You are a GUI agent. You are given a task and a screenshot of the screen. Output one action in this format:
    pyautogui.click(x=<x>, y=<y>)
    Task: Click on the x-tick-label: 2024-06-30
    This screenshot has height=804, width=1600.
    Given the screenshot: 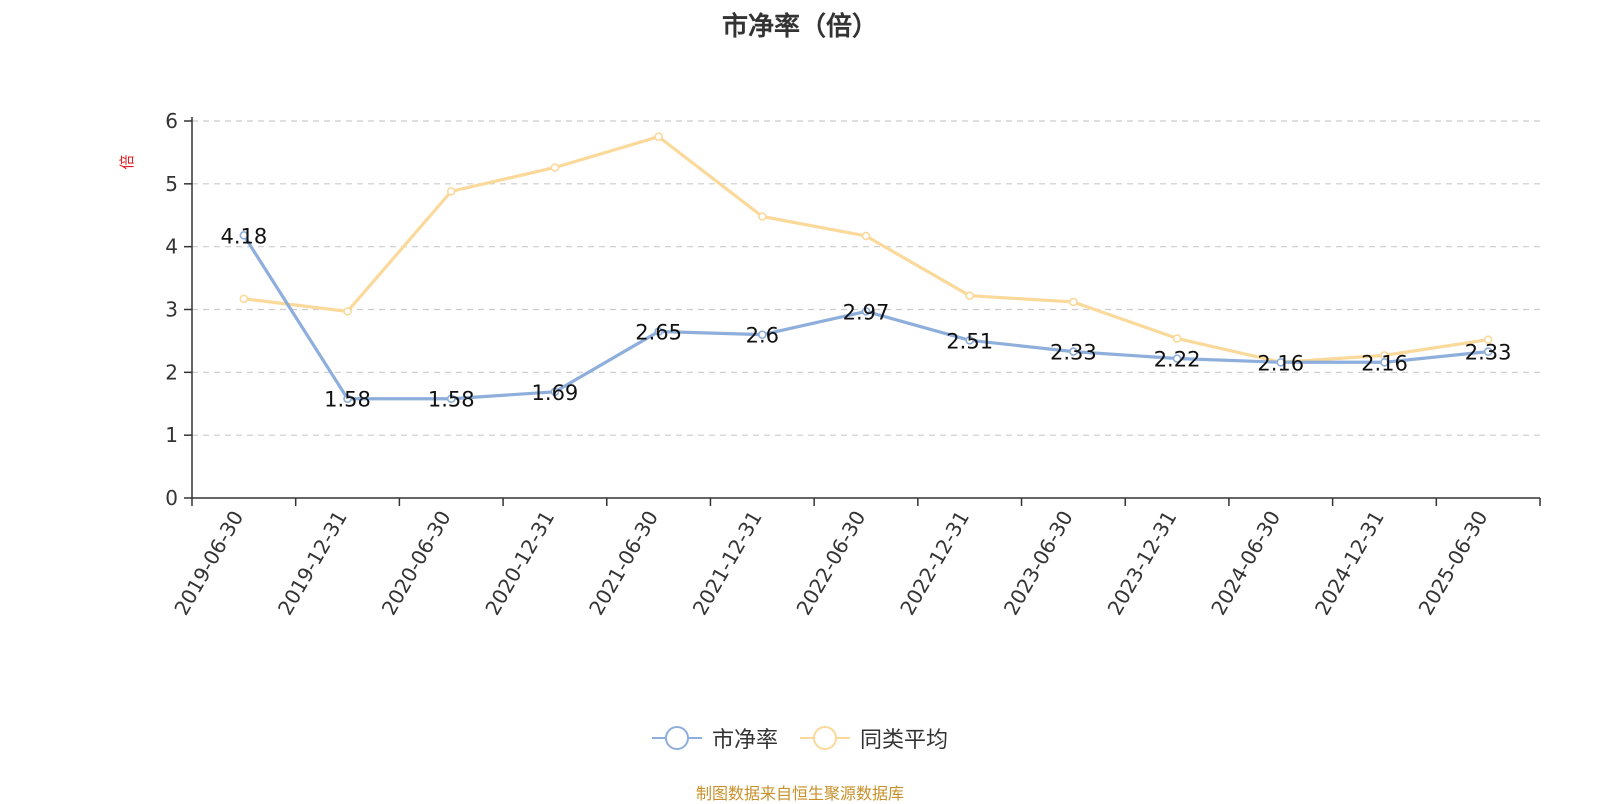 What is the action you would take?
    pyautogui.click(x=1245, y=563)
    